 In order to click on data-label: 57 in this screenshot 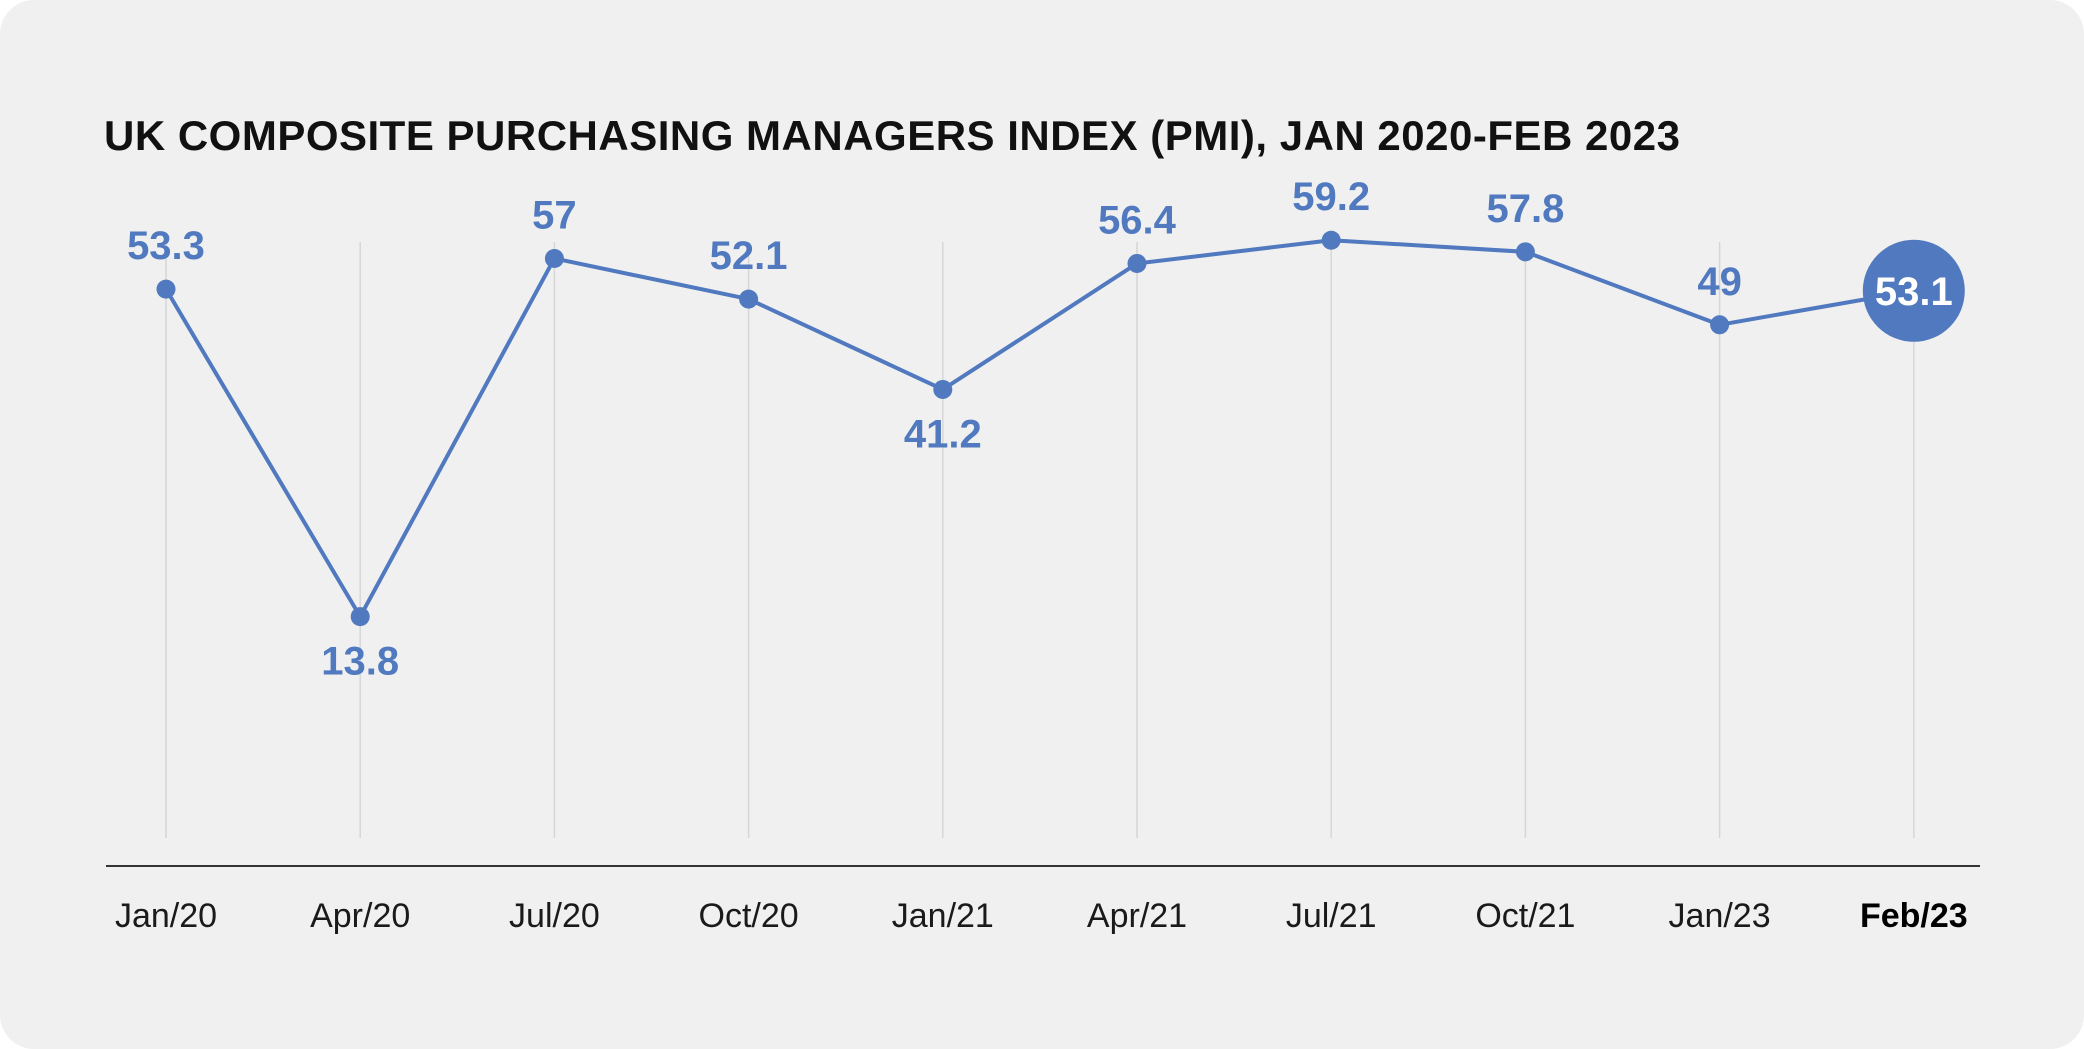, I will do `click(554, 215)`.